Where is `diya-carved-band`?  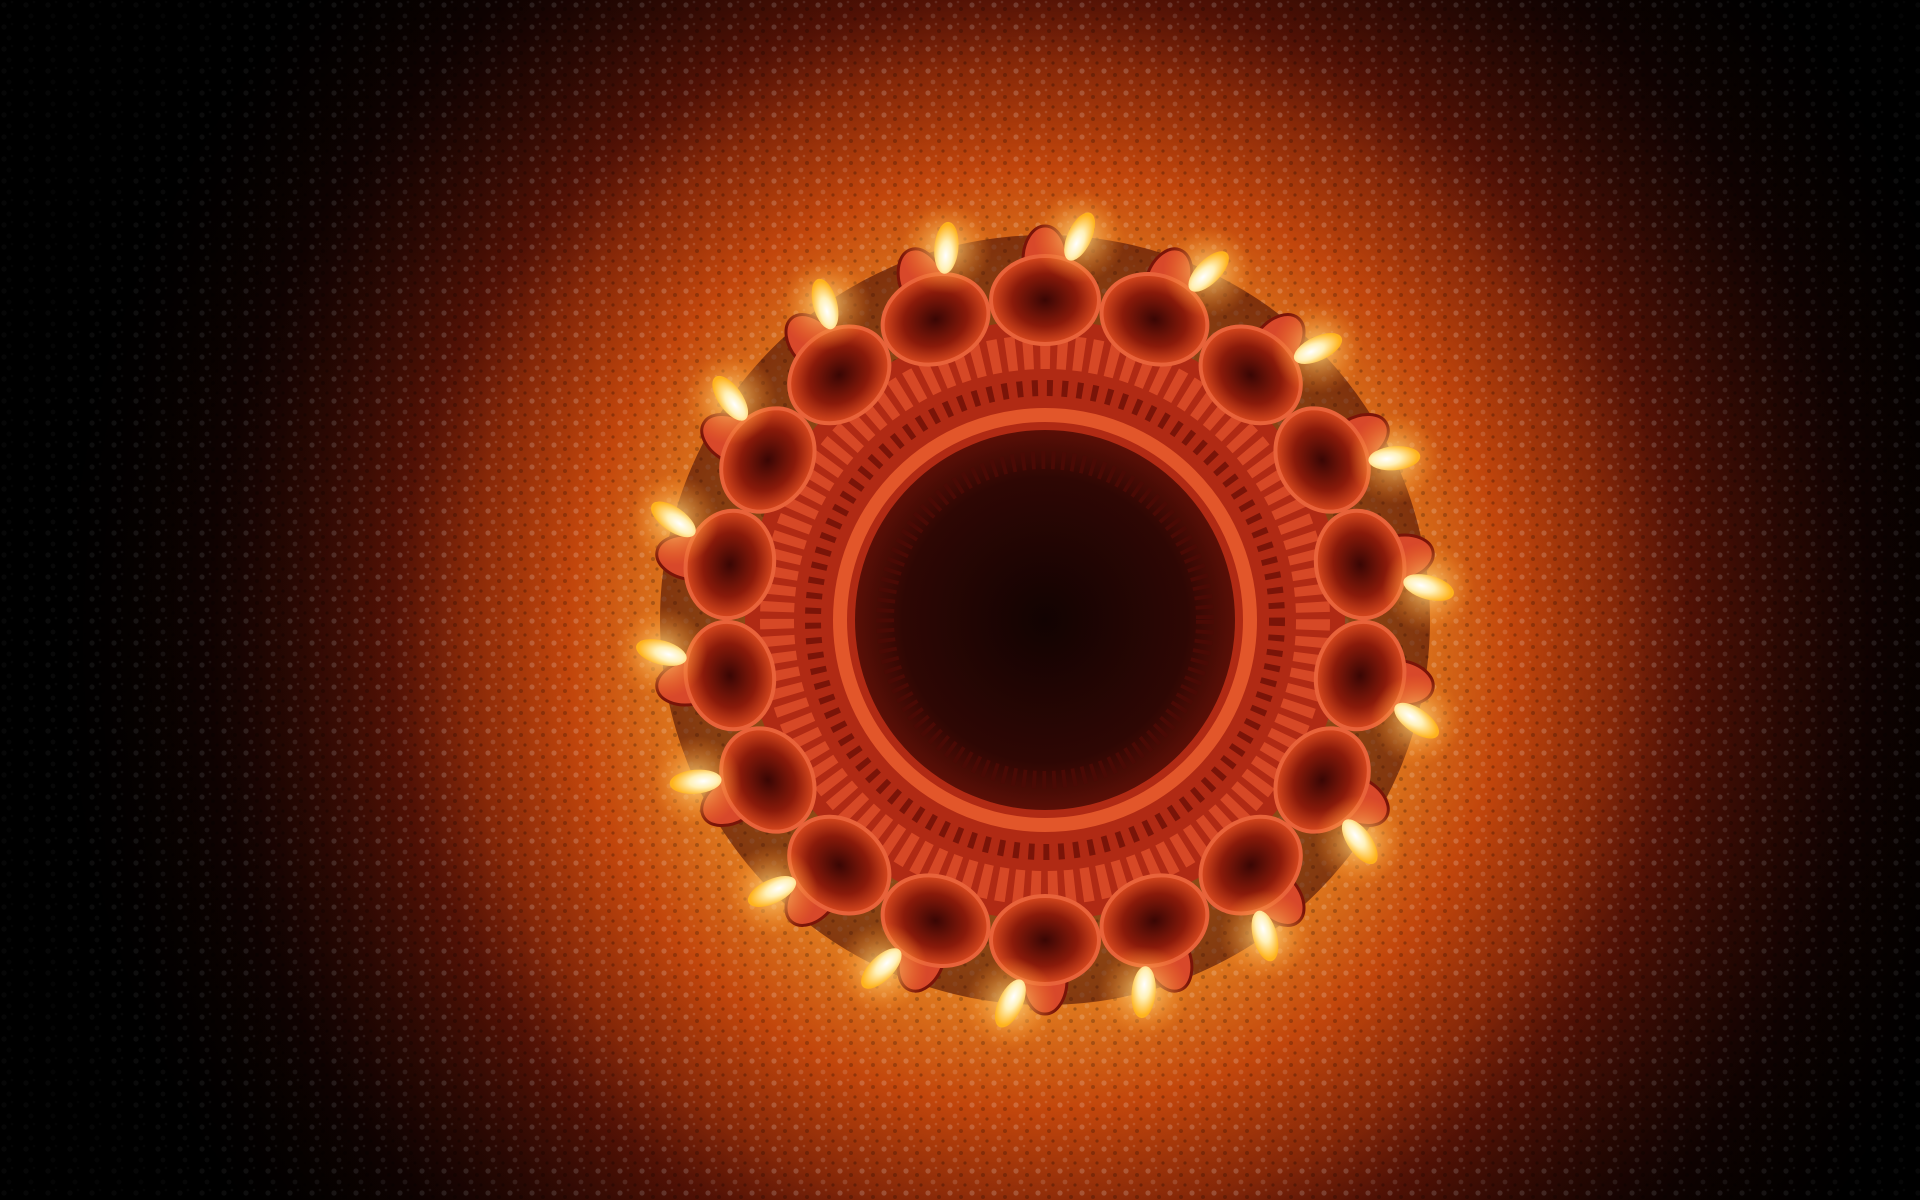
diya-carved-band is located at coordinates (1045, 620).